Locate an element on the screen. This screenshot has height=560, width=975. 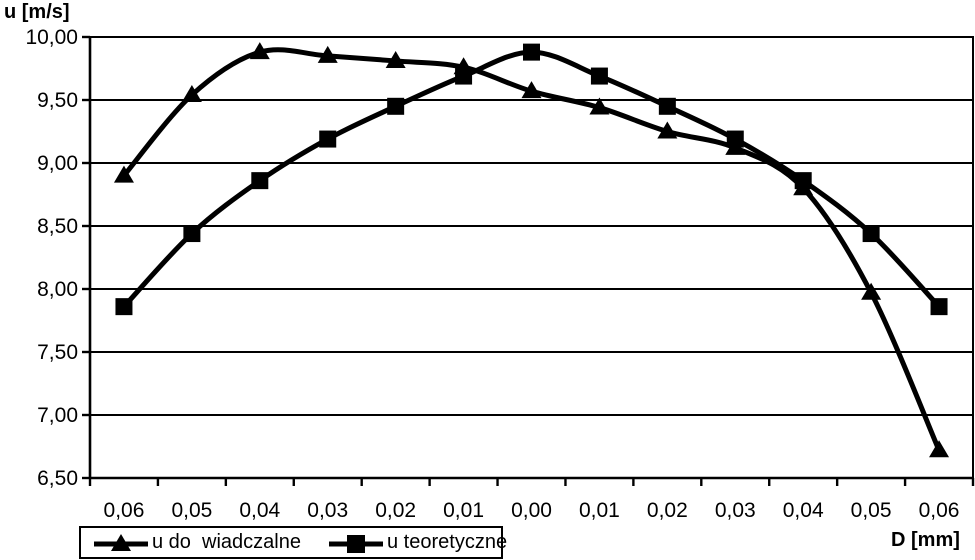
legend-label-theoretical: u teoretyczne is located at coordinates (447, 542).